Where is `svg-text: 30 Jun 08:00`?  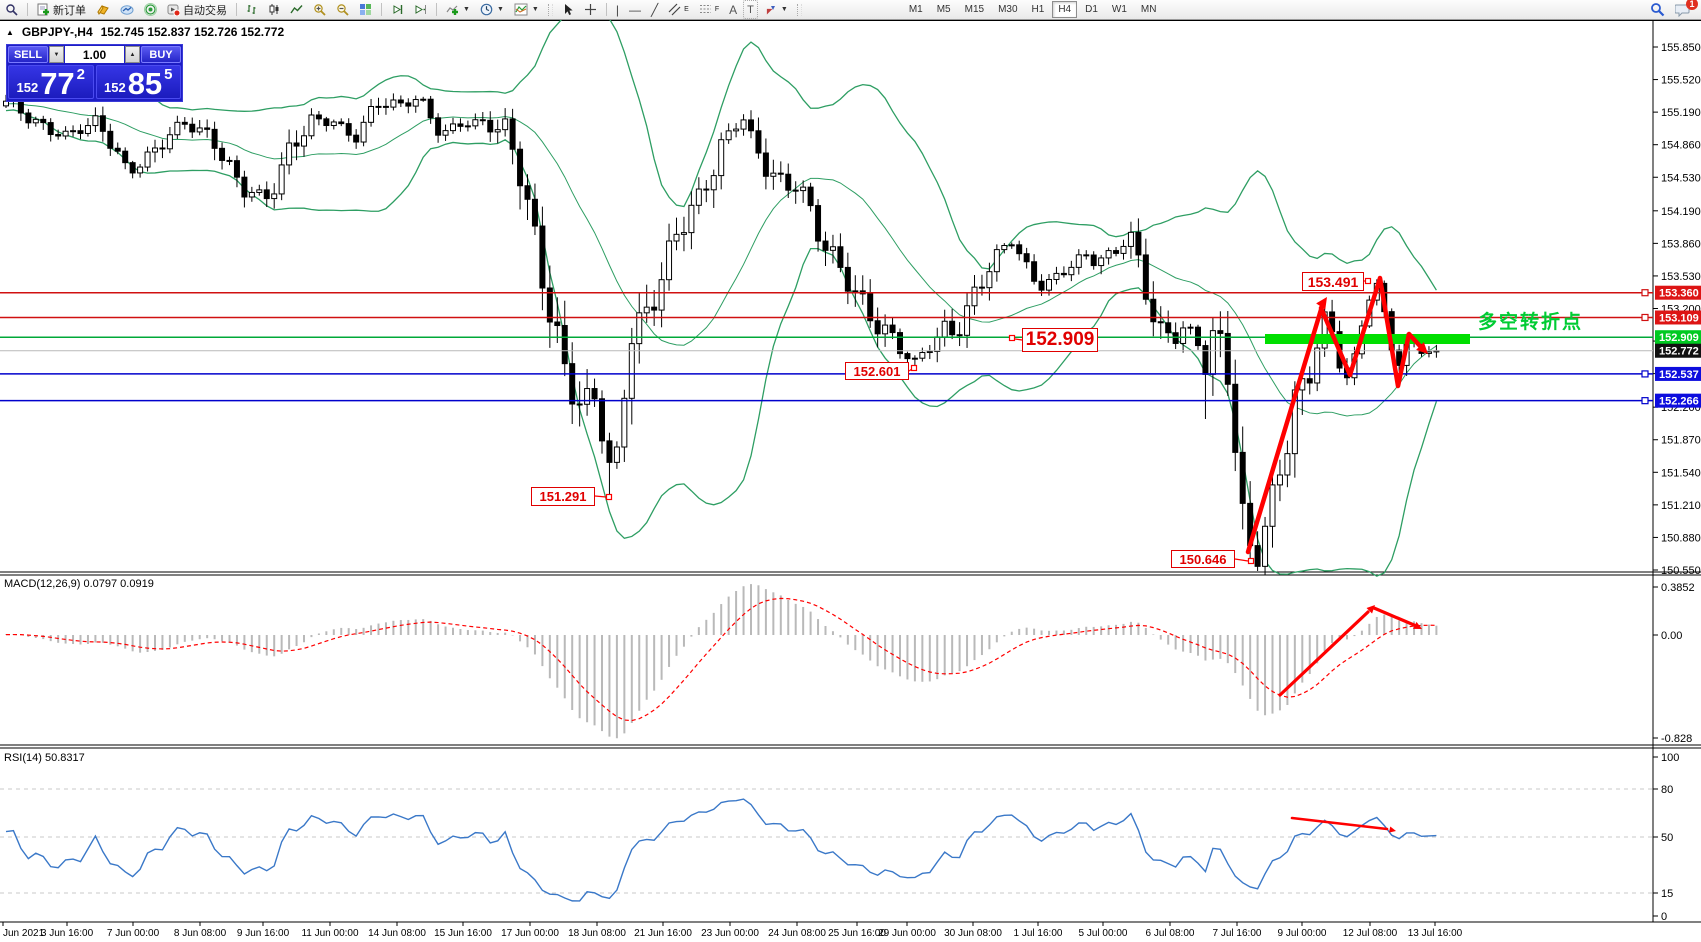
svg-text: 30 Jun 08:00 is located at coordinates (973, 933).